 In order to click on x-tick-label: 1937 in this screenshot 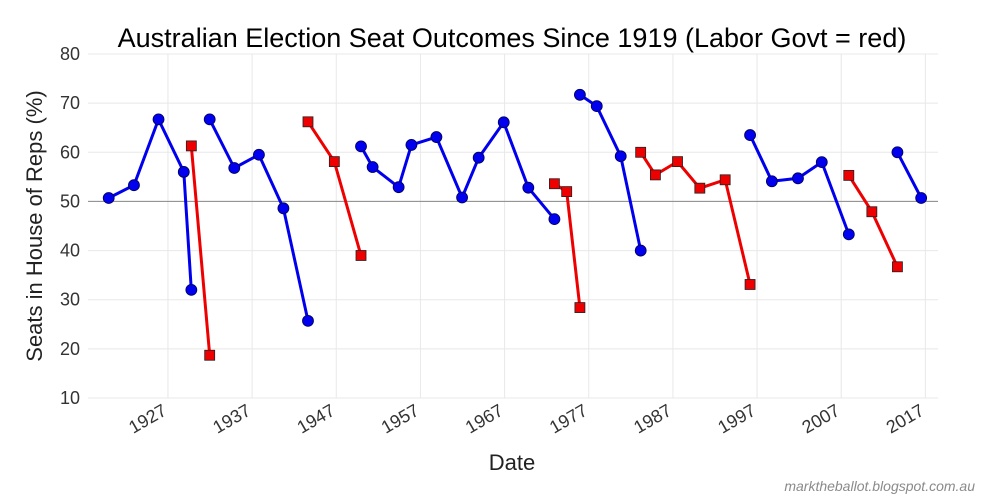, I will do `click(231, 418)`.